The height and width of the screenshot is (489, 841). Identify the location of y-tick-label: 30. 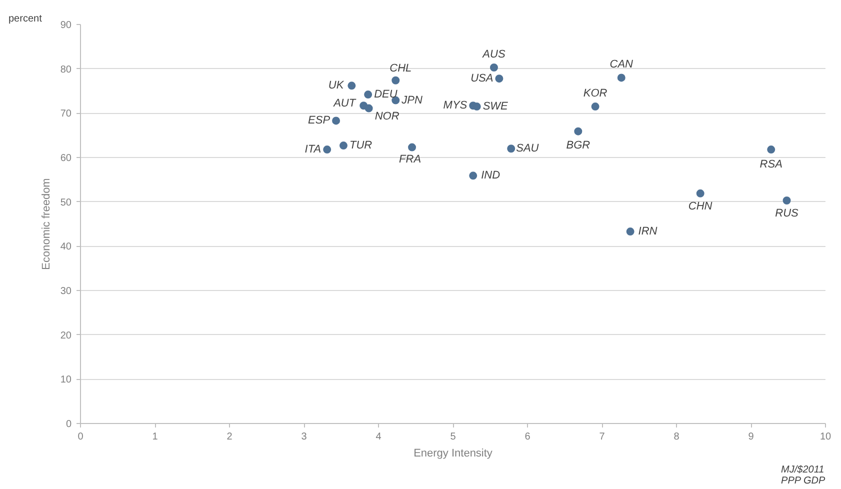
(66, 291).